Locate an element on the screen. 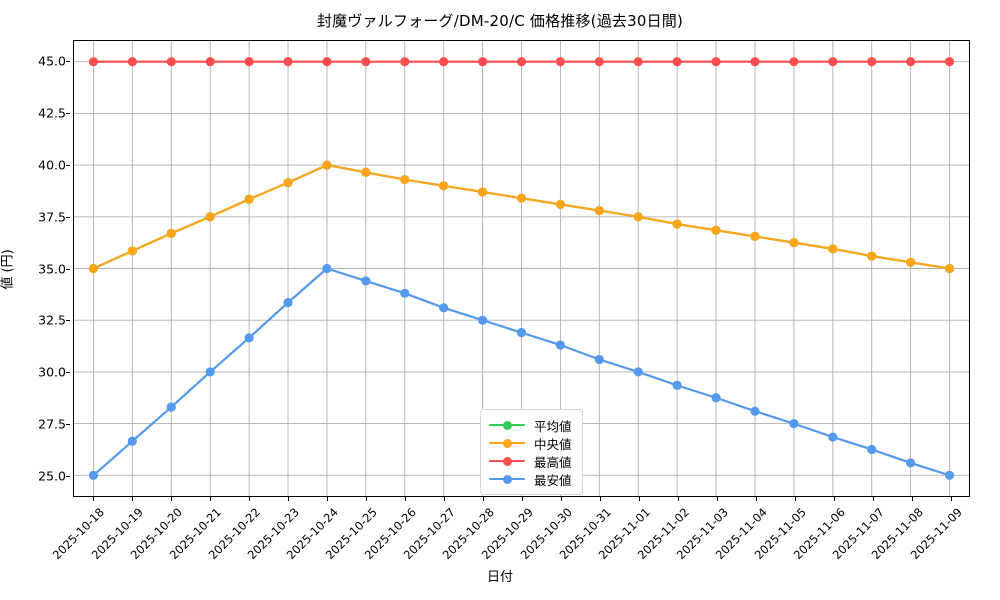  legend-item: 平均値 is located at coordinates (530, 425).